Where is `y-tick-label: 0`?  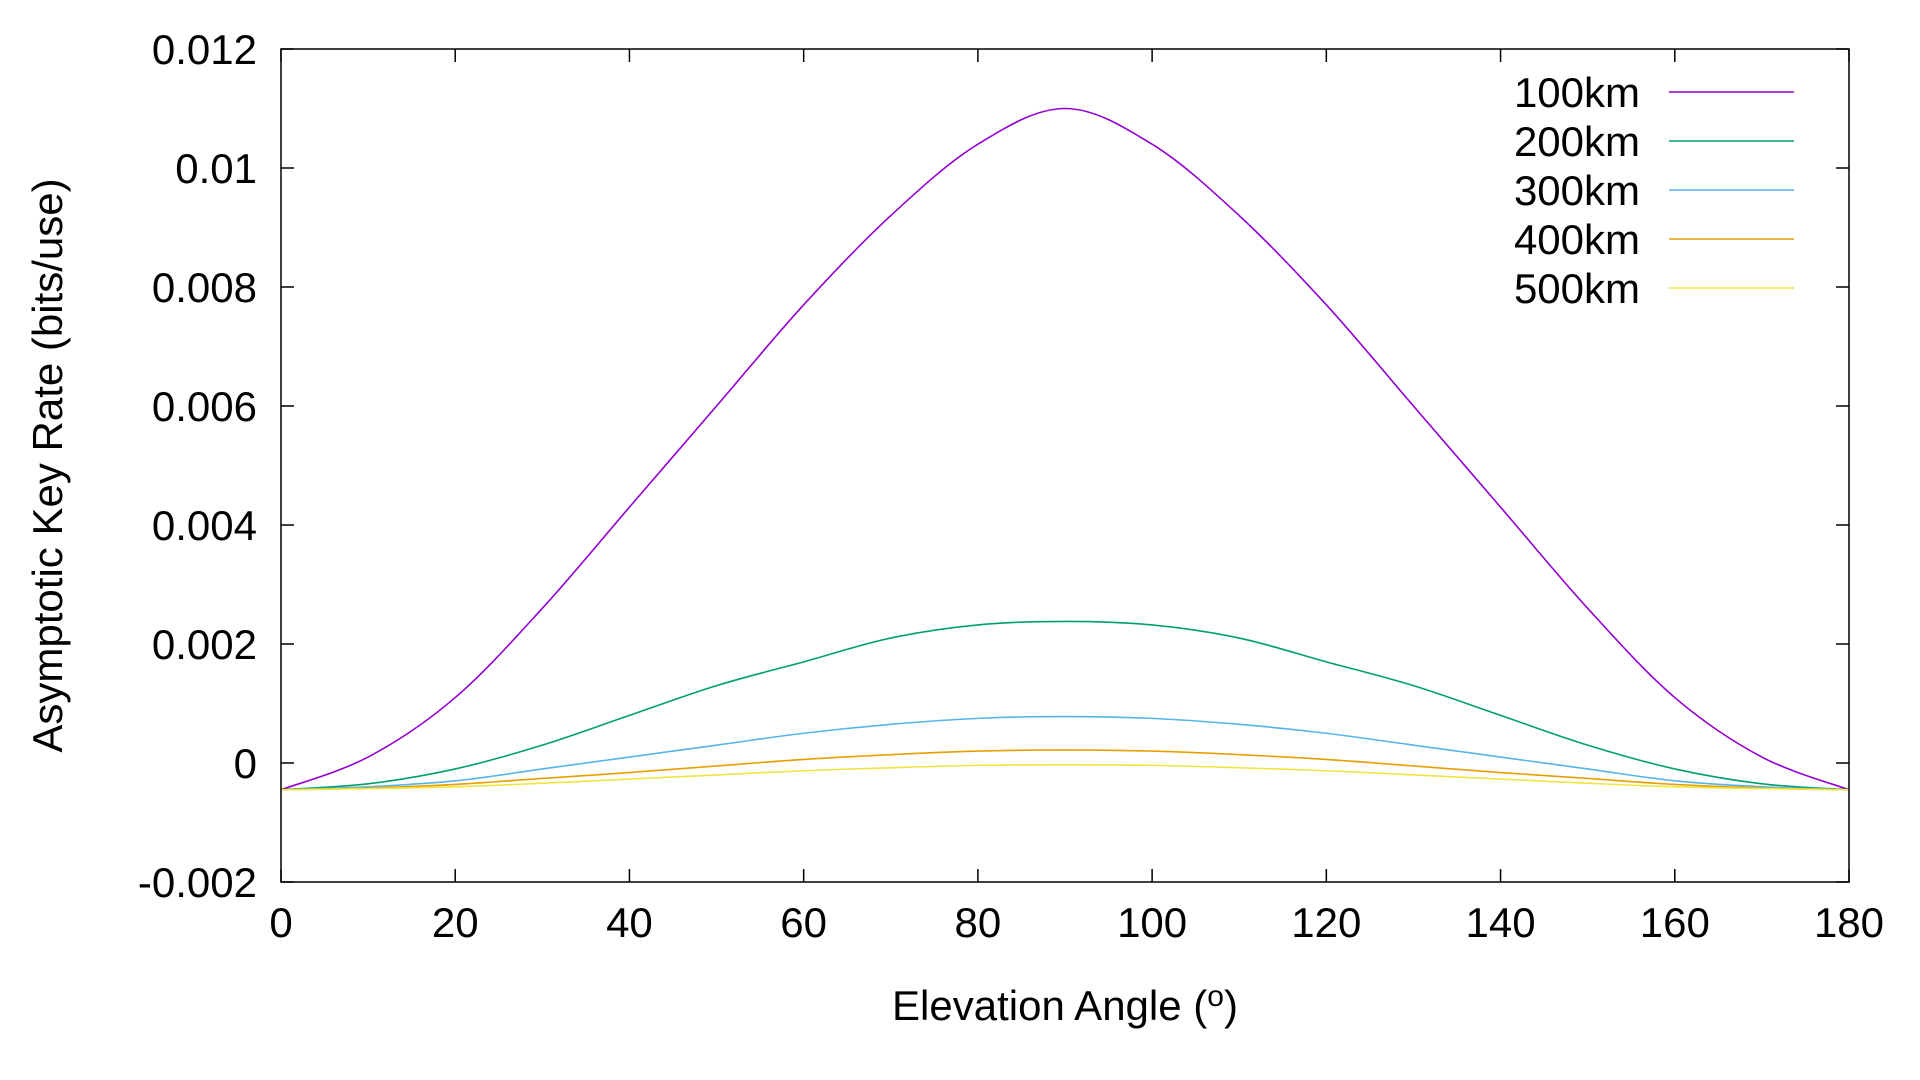
y-tick-label: 0 is located at coordinates (245, 763).